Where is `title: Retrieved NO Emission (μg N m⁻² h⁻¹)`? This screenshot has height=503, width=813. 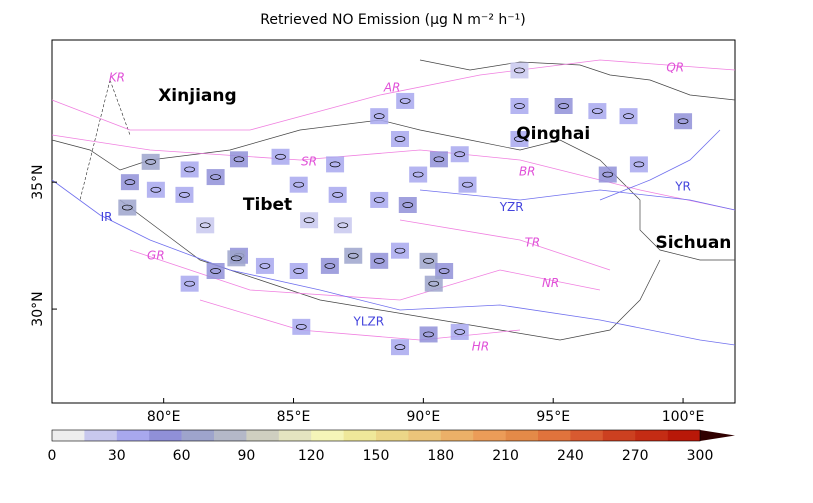 title: Retrieved NO Emission (μg N m⁻² h⁻¹) is located at coordinates (392, 20).